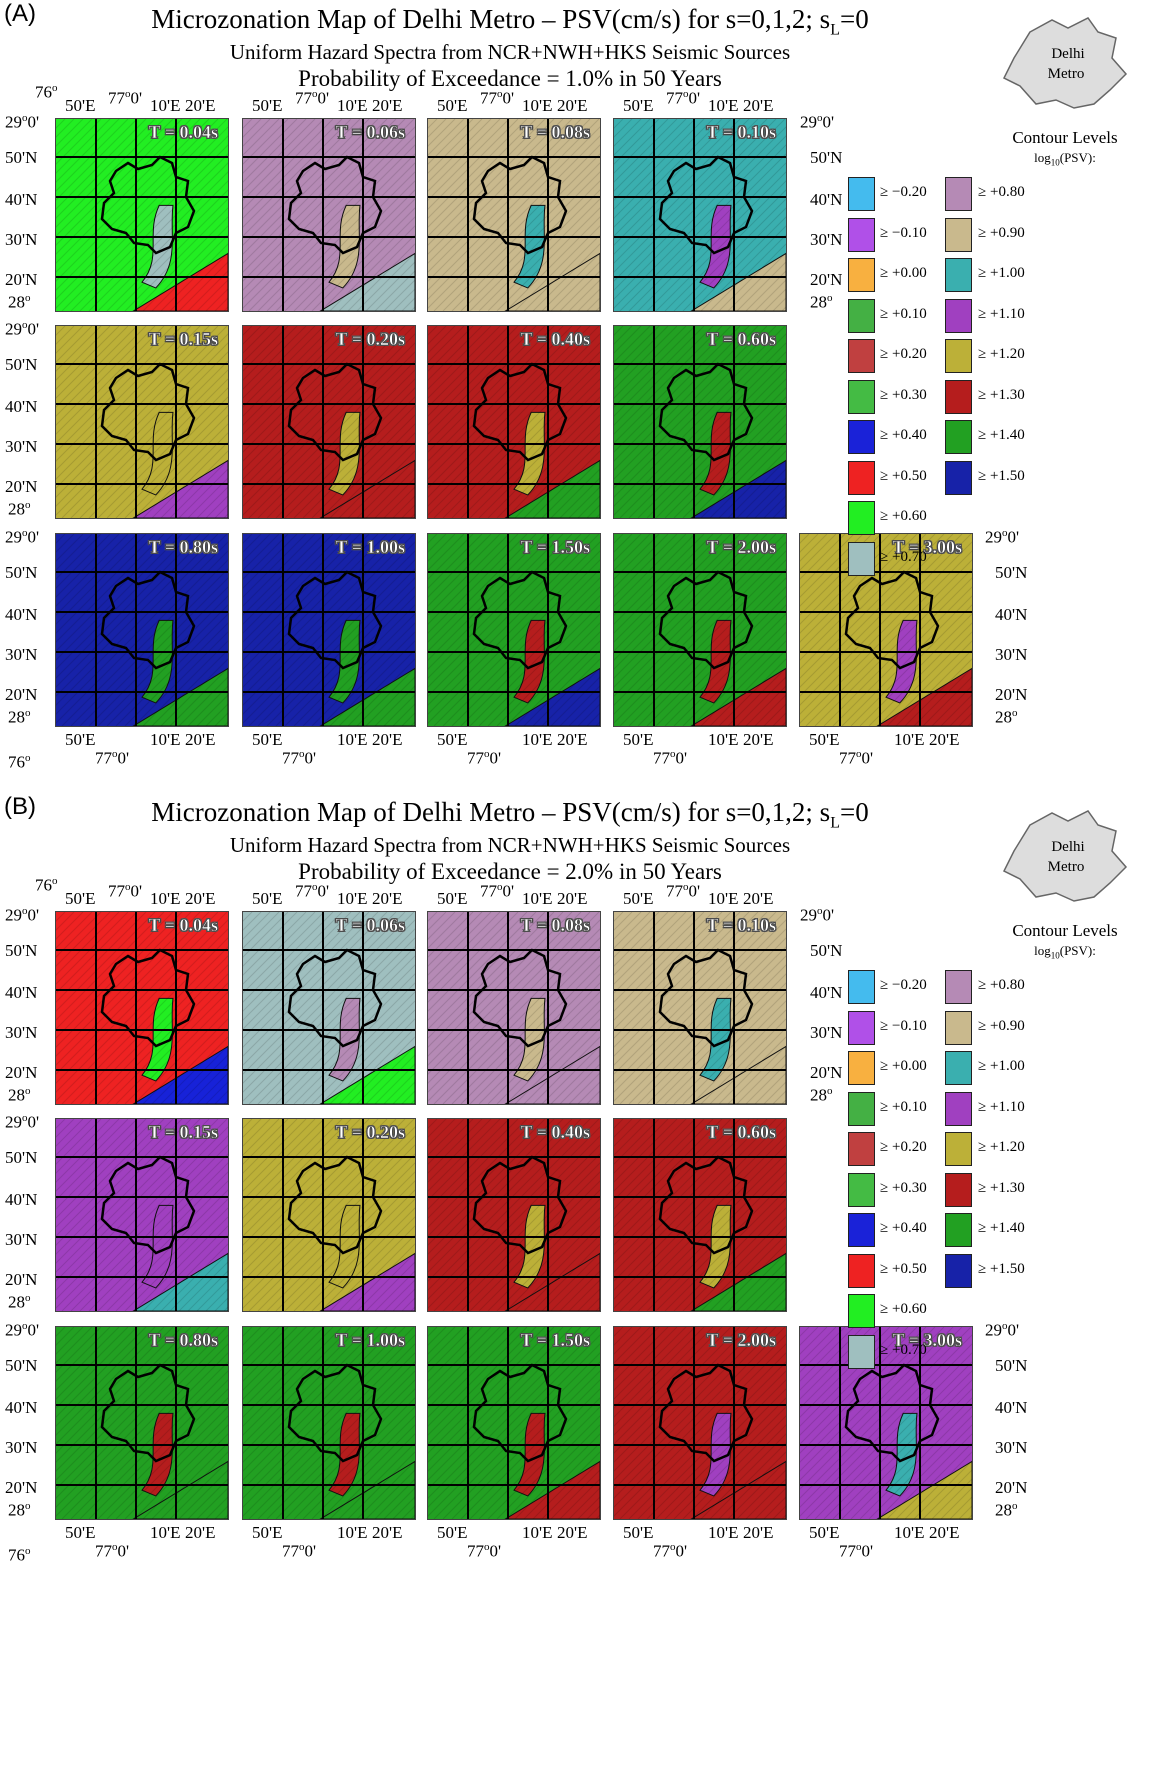 The image size is (1167, 1767). Describe the element at coordinates (329, 630) in the screenshot. I see `hazard-map: T = 1.00s` at that location.